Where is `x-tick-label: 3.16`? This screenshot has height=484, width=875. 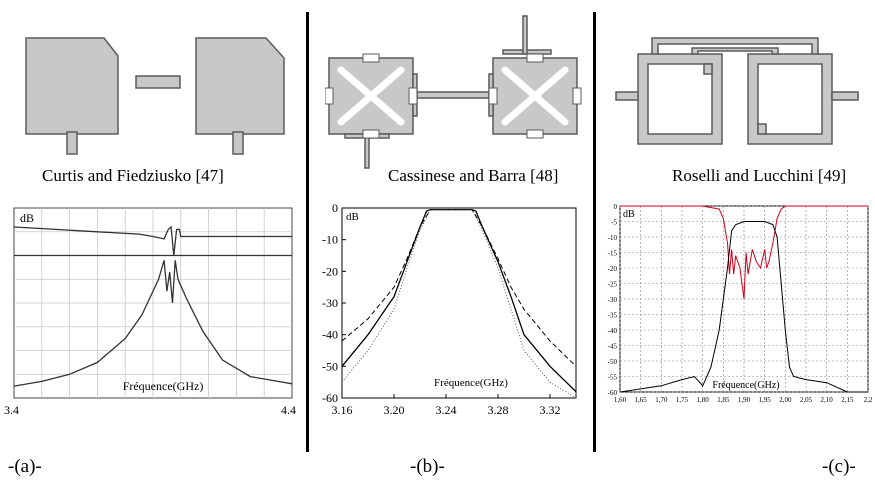 x-tick-label: 3.16 is located at coordinates (342, 410).